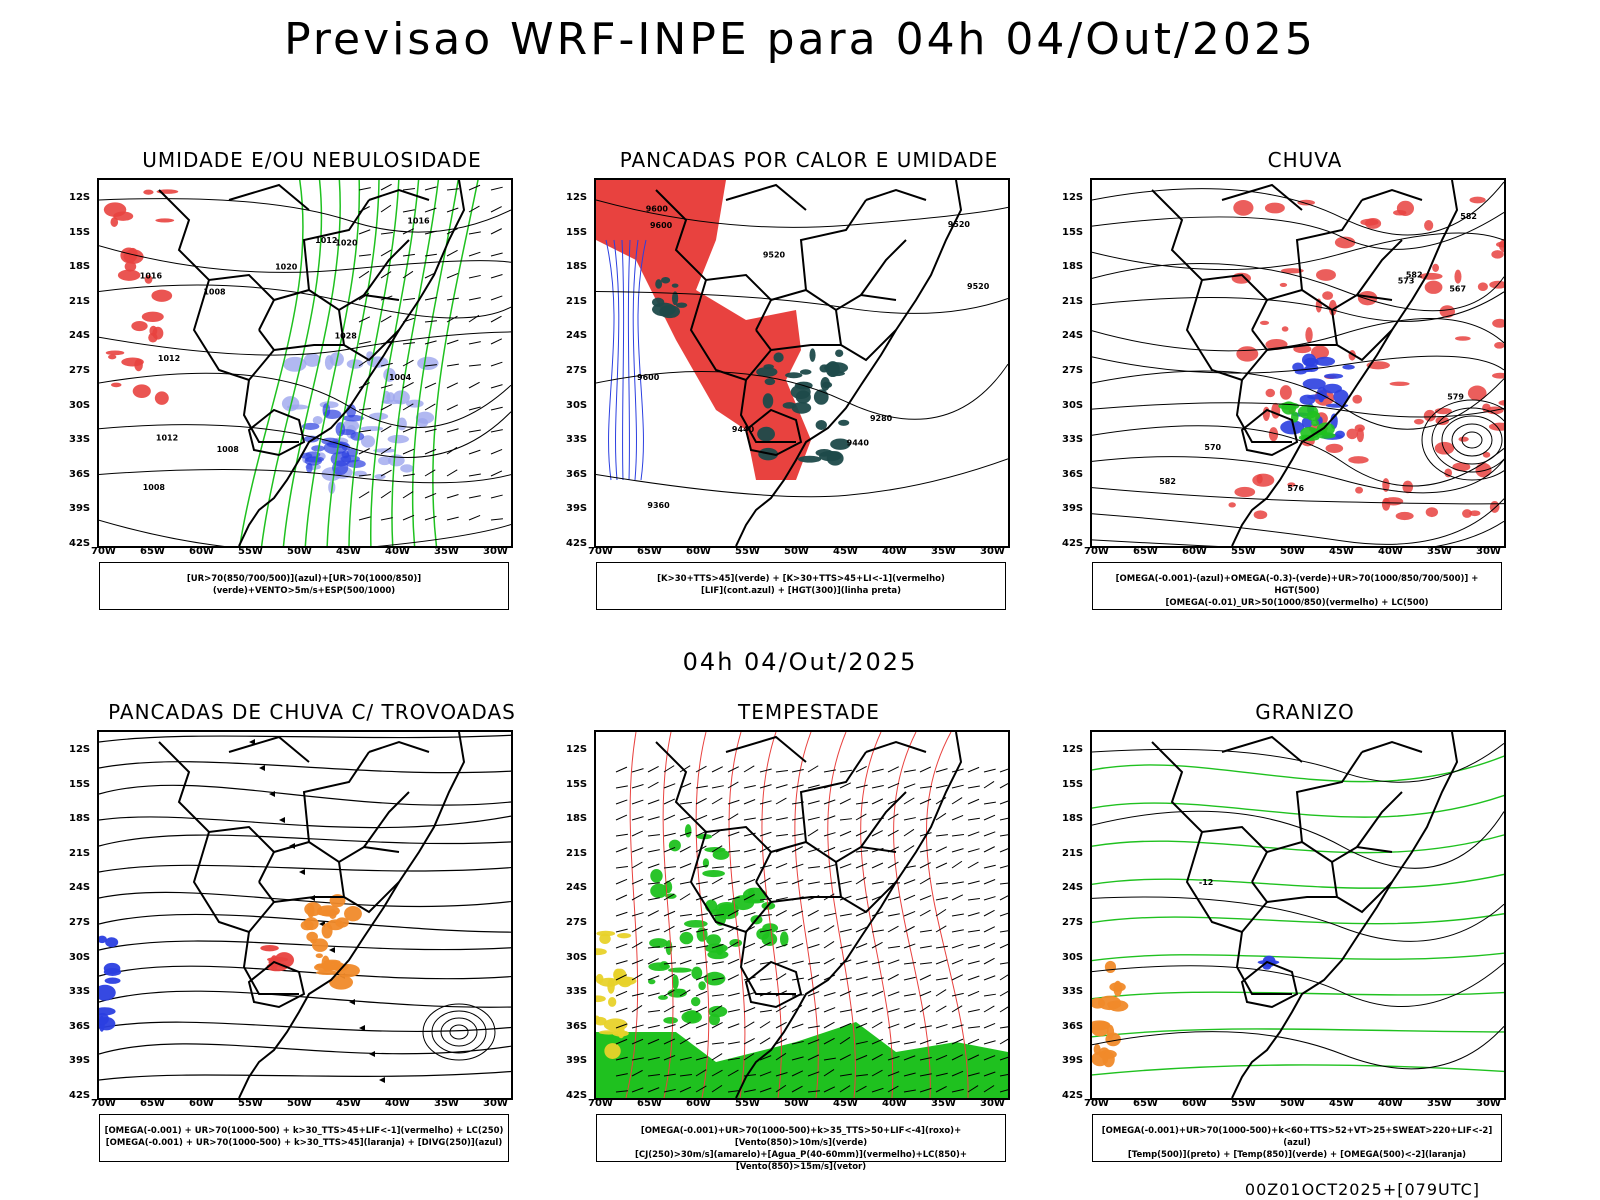  I want to click on contour-label: 573, so click(1406, 281).